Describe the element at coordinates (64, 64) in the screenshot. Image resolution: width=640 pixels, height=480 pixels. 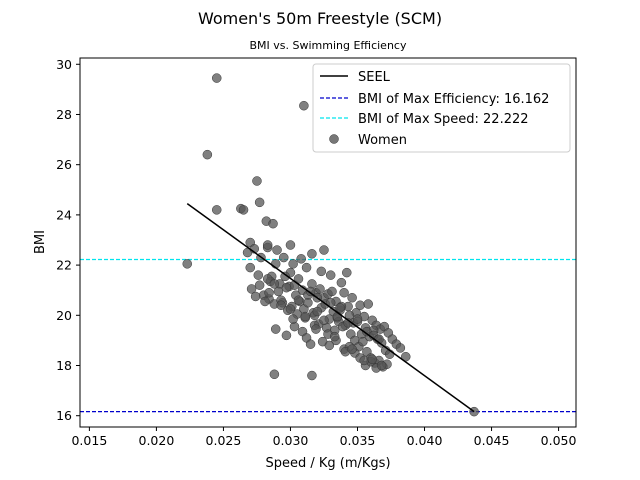
I see `y-tick-label: 30` at that location.